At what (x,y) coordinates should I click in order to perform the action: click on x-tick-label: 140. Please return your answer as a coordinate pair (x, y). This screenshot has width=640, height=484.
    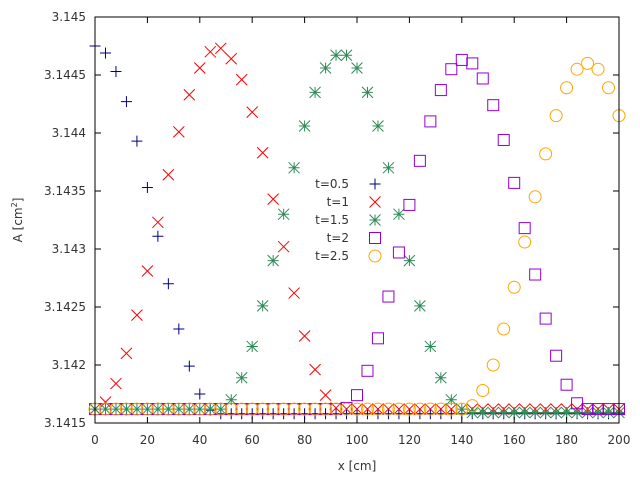
    Looking at the image, I should click on (461, 440).